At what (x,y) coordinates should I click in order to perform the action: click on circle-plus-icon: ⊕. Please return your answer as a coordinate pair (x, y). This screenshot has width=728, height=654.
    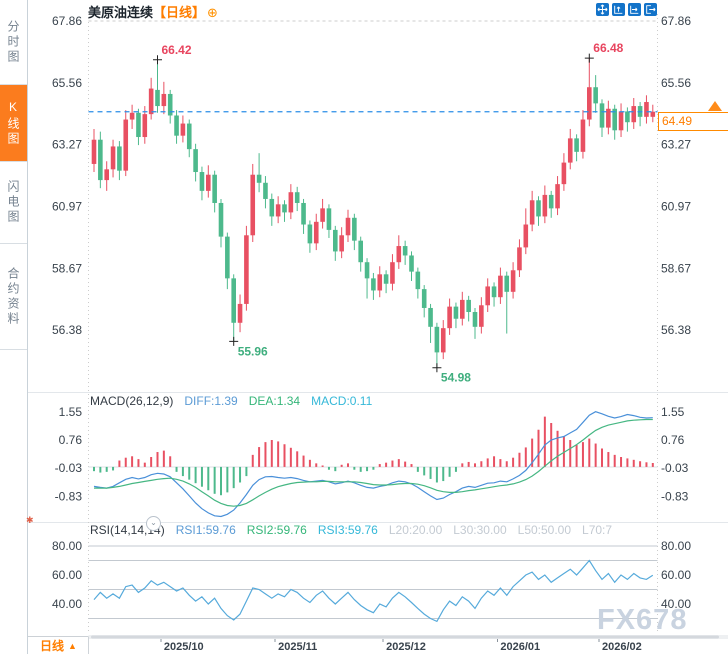
    Looking at the image, I should click on (212, 12).